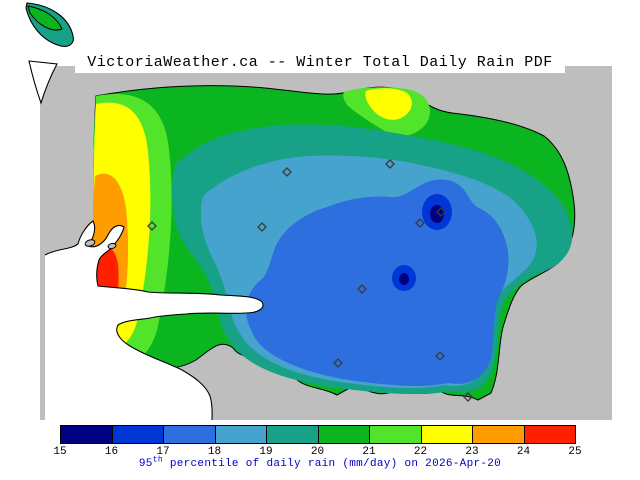  What do you see at coordinates (472, 452) in the screenshot?
I see `colorbar-tick-label: 23` at bounding box center [472, 452].